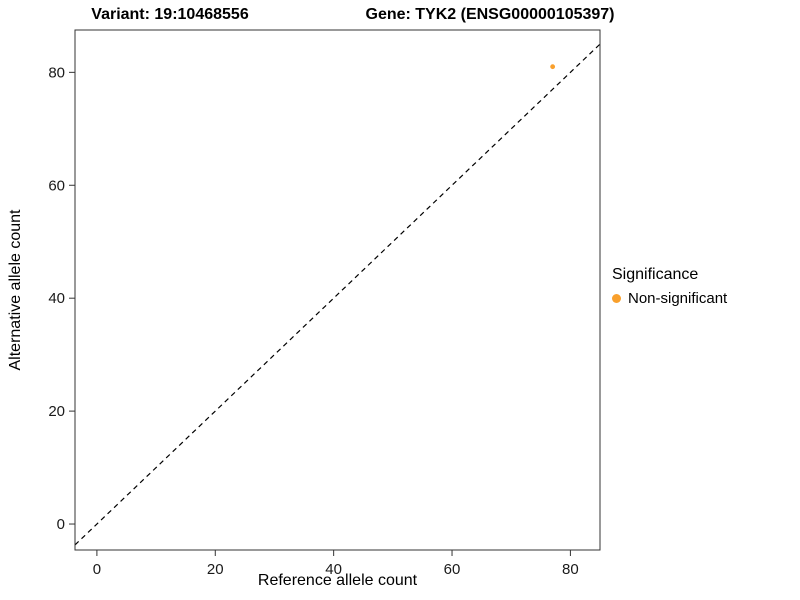 The image size is (800, 600). What do you see at coordinates (97, 569) in the screenshot?
I see `x-tick-label: 0` at bounding box center [97, 569].